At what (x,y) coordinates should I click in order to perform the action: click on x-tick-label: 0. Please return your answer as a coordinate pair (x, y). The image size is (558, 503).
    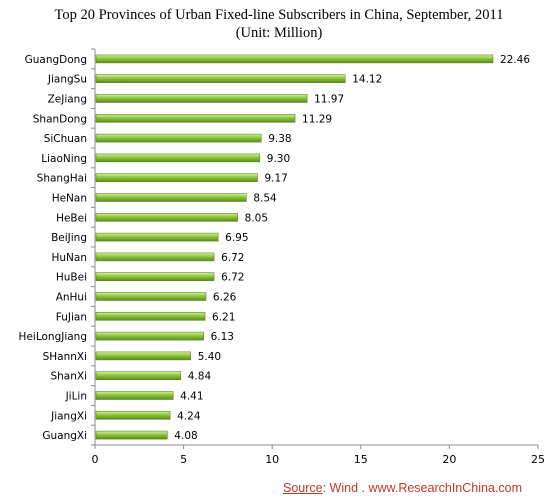
    Looking at the image, I should click on (95, 459).